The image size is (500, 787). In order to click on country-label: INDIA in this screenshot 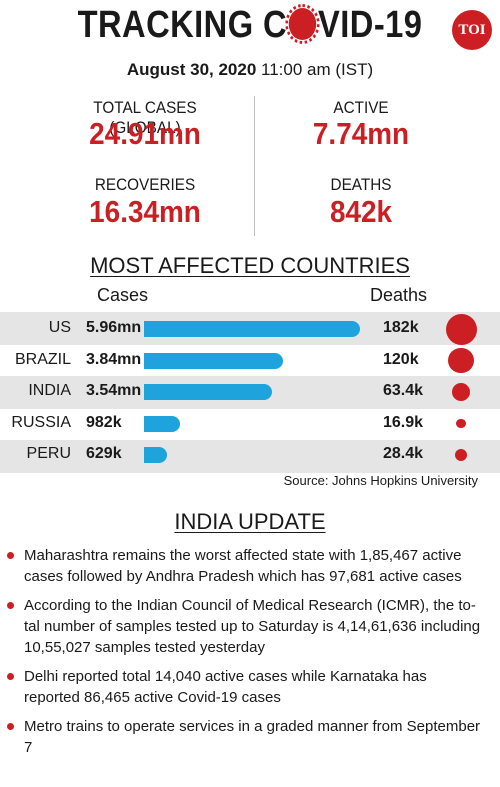, I will do `click(49, 390)`.